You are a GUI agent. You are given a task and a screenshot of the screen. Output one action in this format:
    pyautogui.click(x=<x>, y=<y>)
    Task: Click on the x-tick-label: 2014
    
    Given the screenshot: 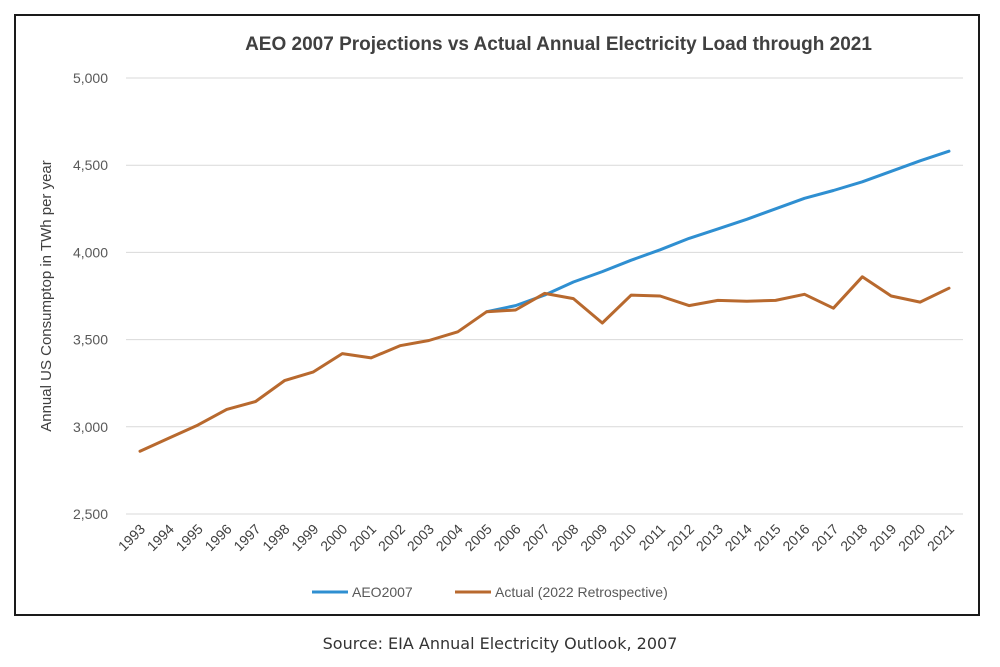 What is the action you would take?
    pyautogui.click(x=738, y=537)
    